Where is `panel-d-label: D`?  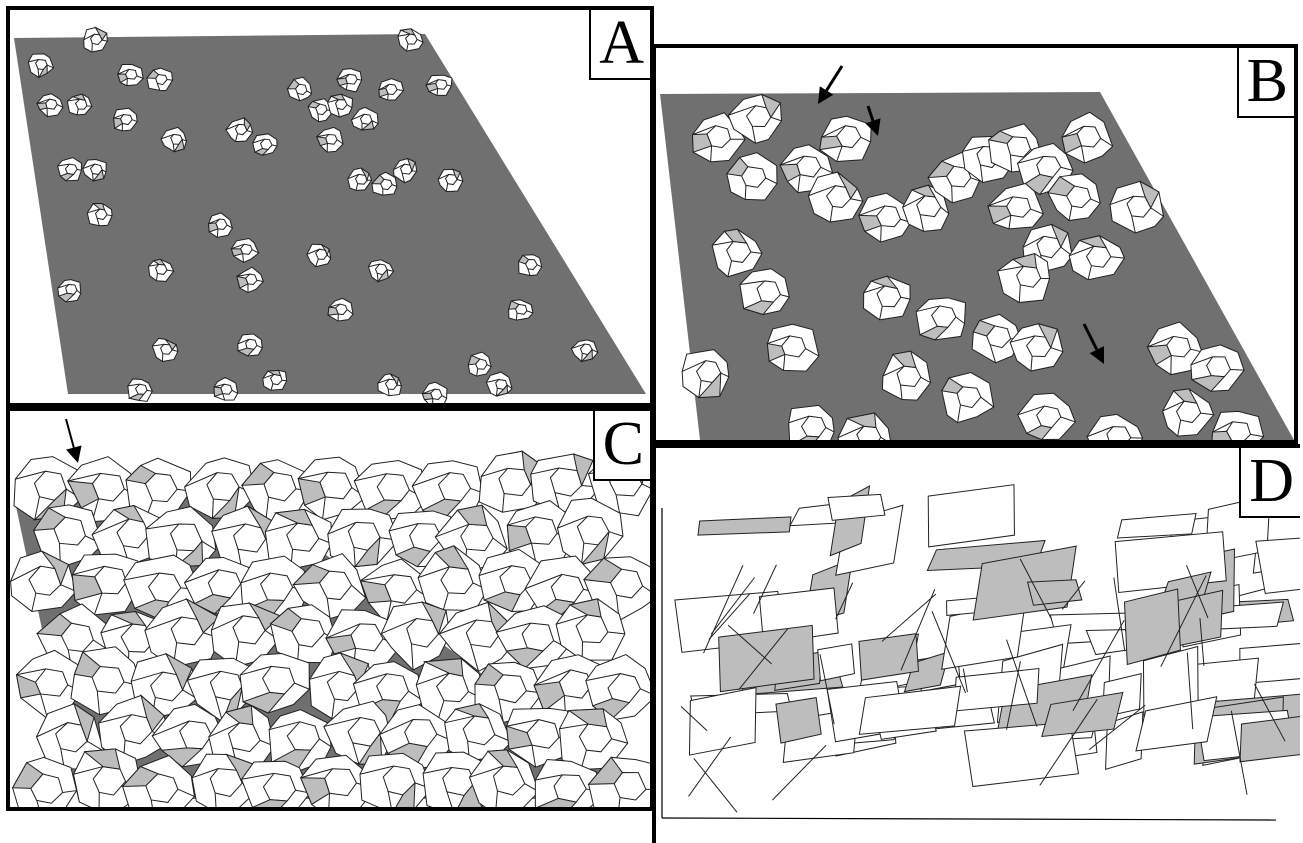
panel-d-label: D is located at coordinates (1269, 483).